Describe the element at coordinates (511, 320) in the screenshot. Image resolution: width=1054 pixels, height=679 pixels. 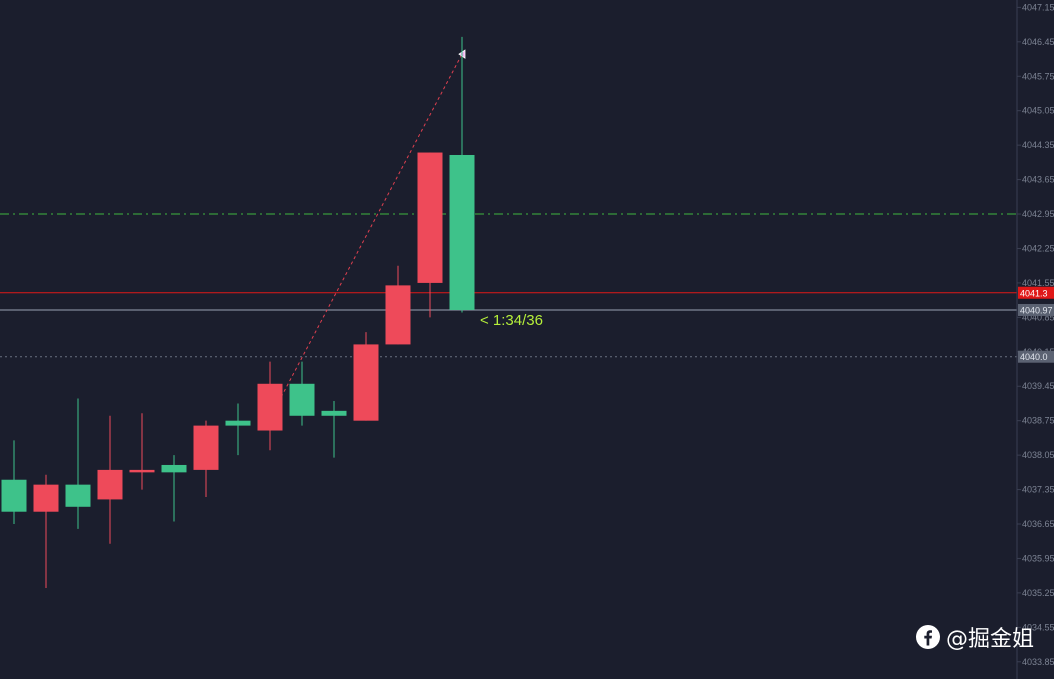
I see `bar-countdown: < 1:34/36` at that location.